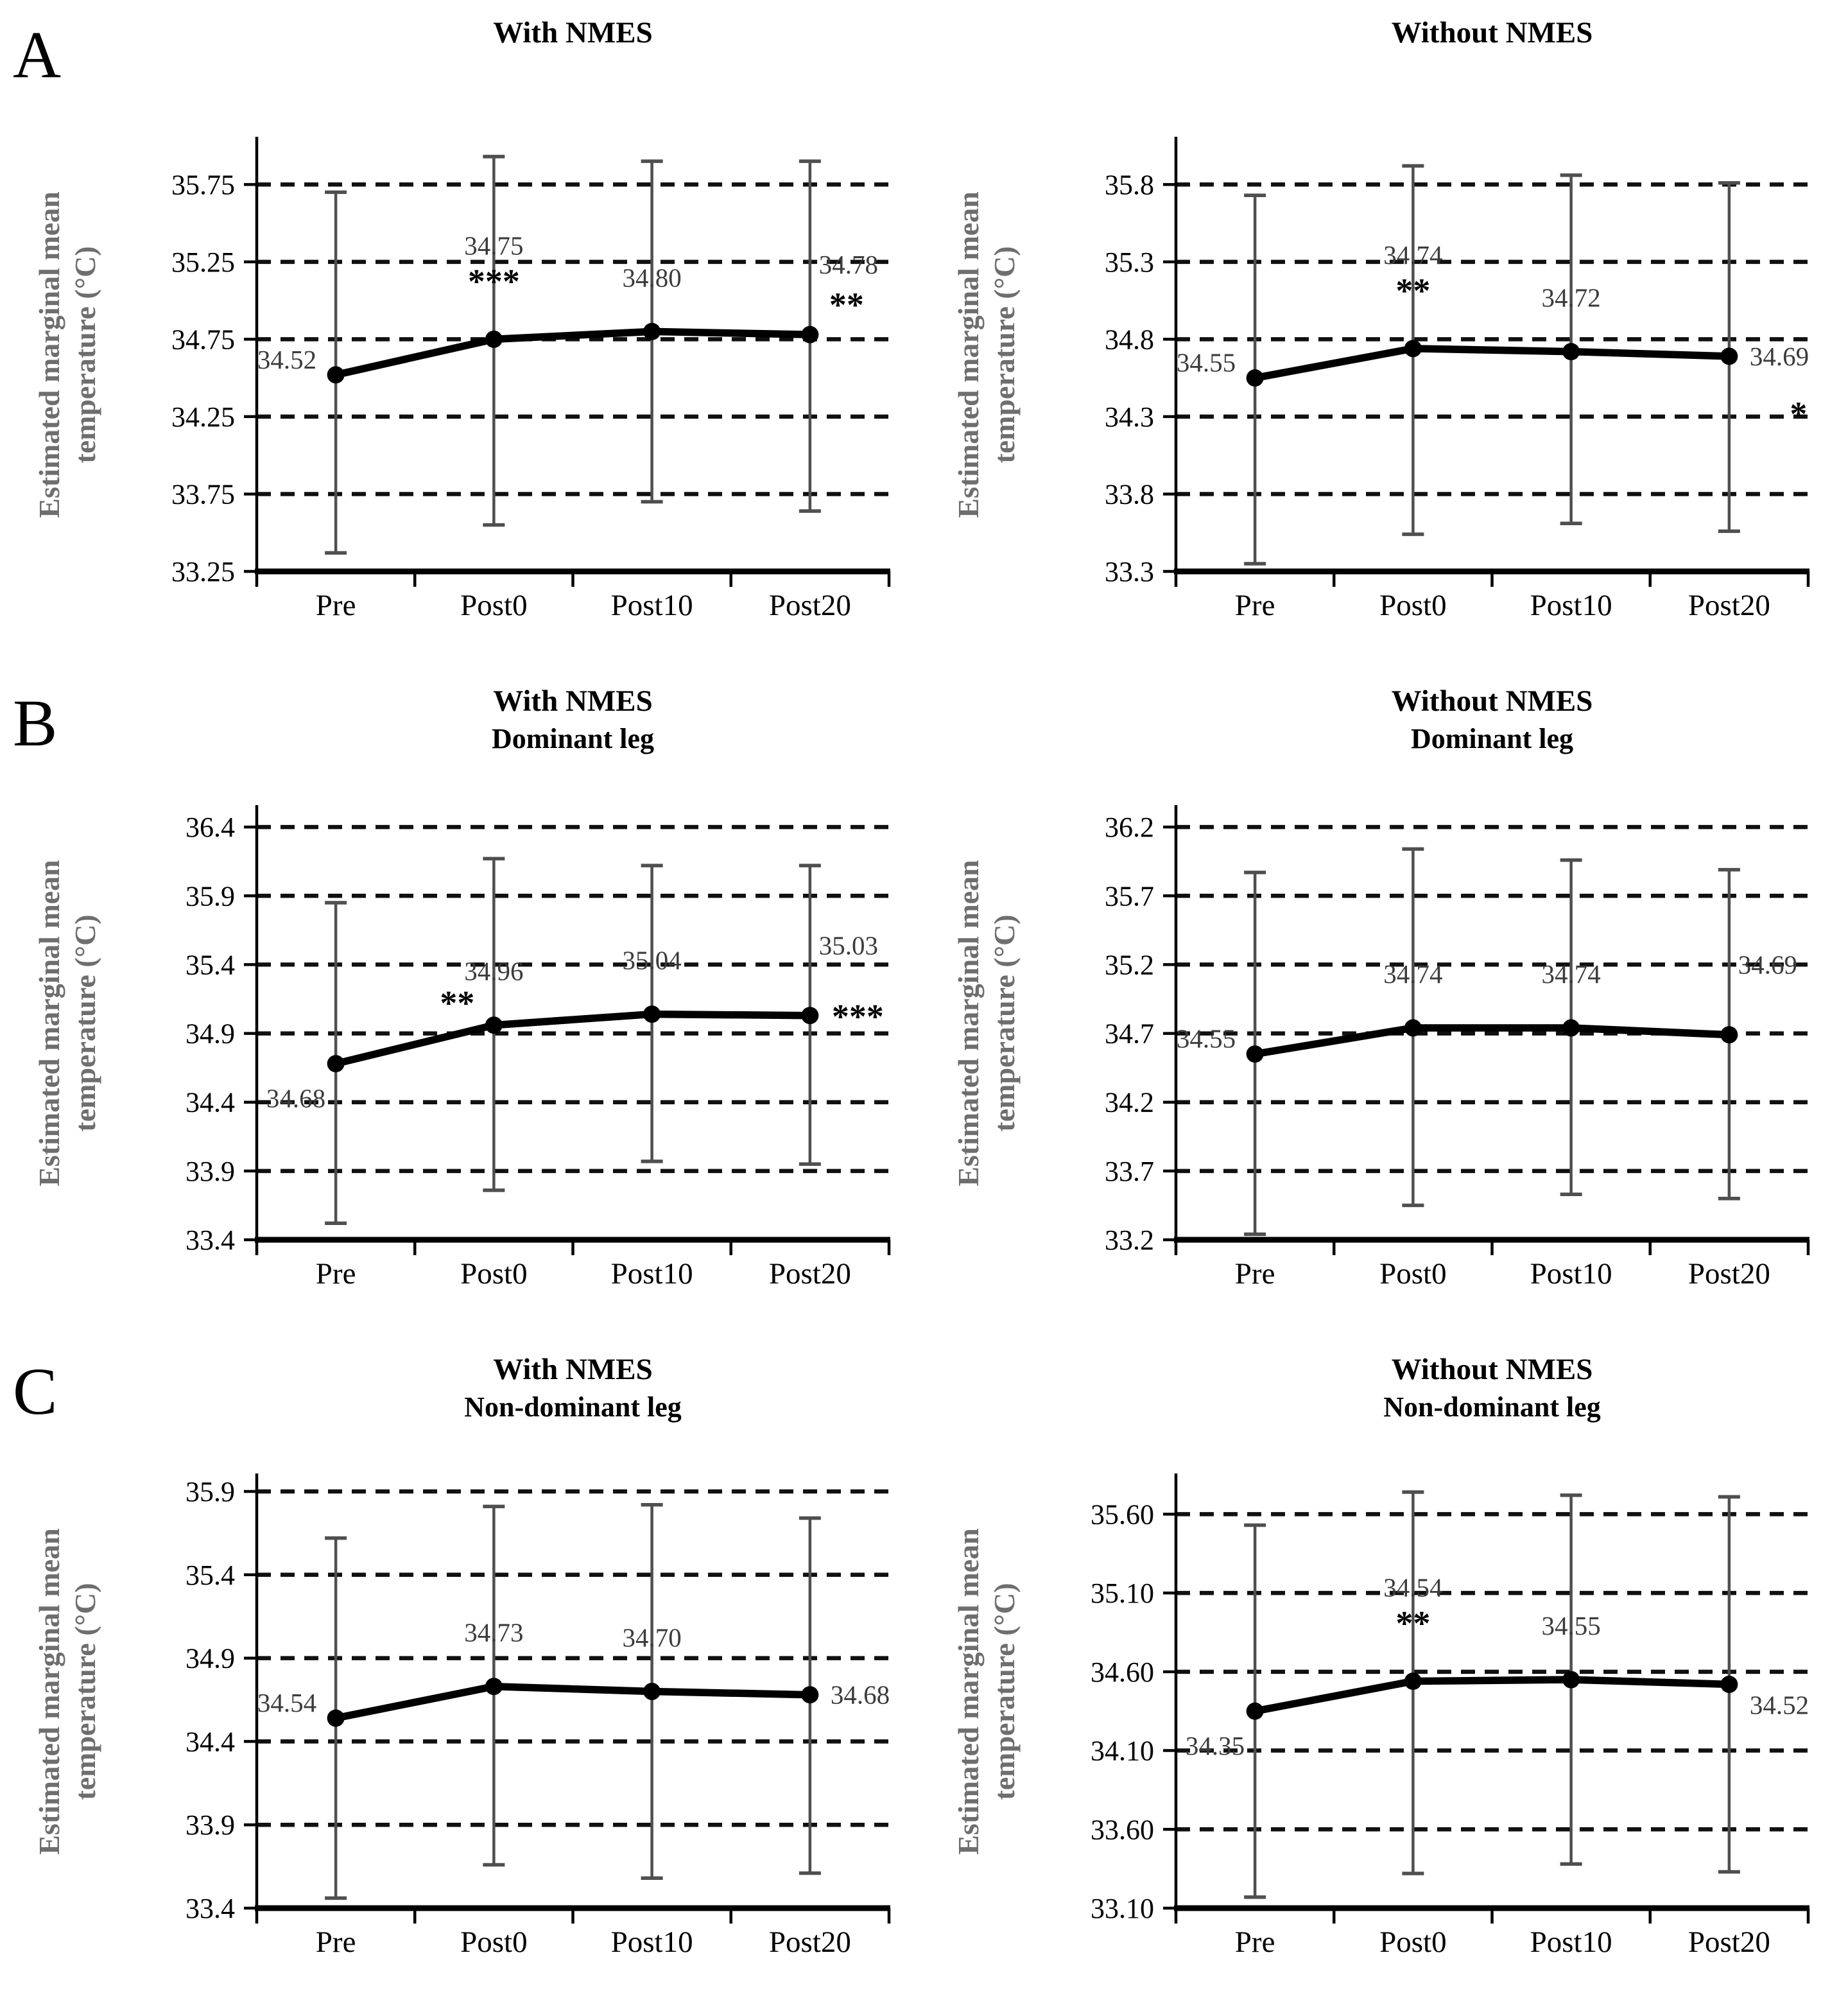 The height and width of the screenshot is (2016, 1839). What do you see at coordinates (573, 1388) in the screenshot?
I see `chart-header: With NMES Non-dominant leg` at bounding box center [573, 1388].